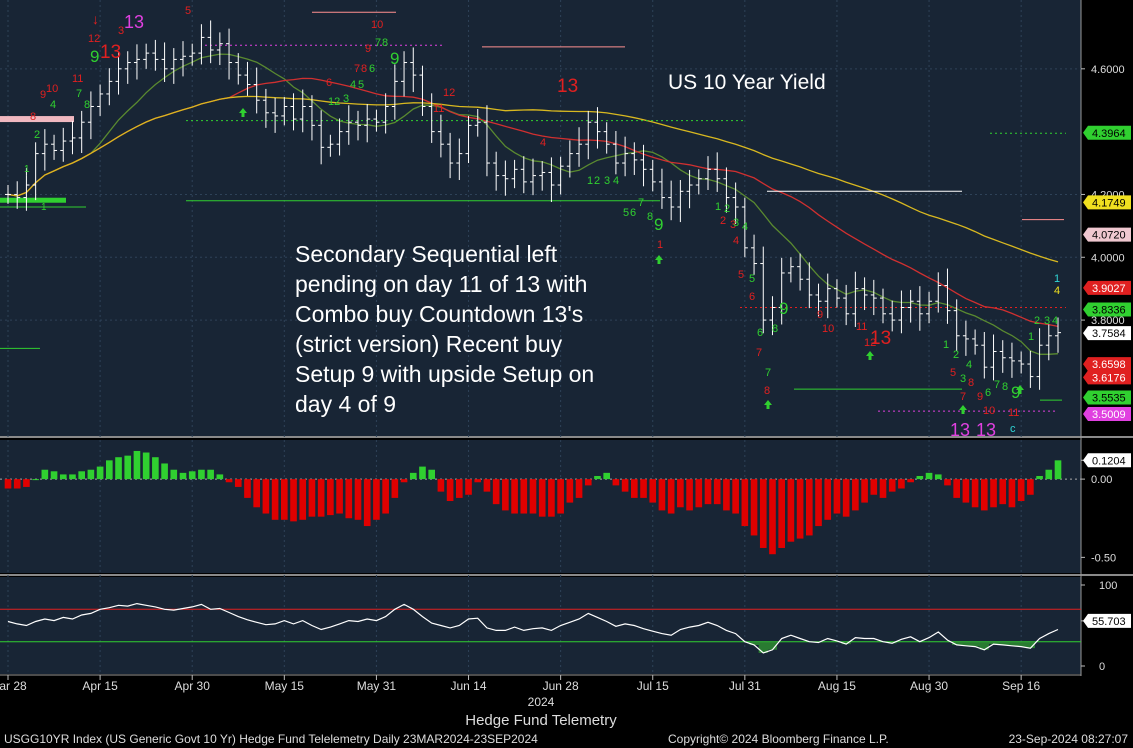 Image resolution: width=1133 pixels, height=748 pixels. Describe the element at coordinates (543, 143) in the screenshot. I see `td-count-label: 4` at that location.